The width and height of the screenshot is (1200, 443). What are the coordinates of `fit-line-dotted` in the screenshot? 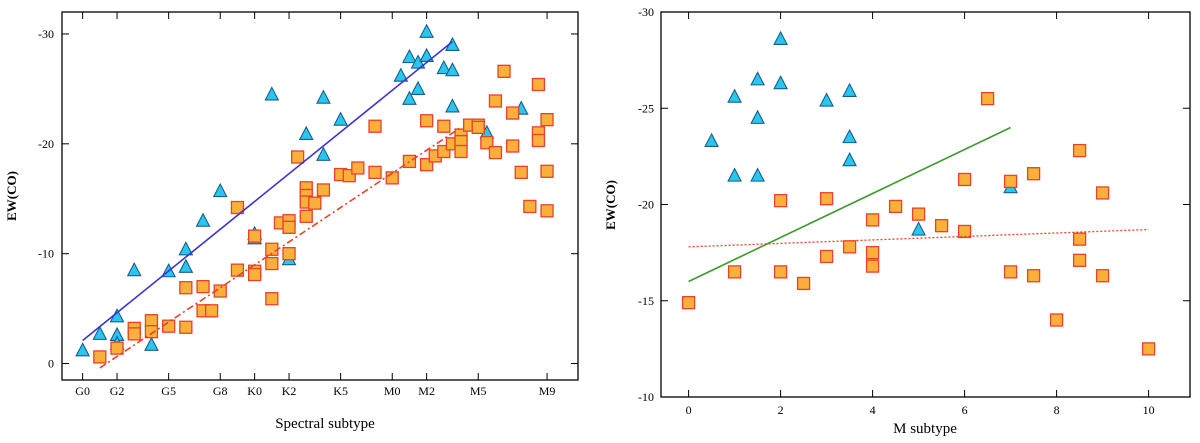 It's located at (918, 238).